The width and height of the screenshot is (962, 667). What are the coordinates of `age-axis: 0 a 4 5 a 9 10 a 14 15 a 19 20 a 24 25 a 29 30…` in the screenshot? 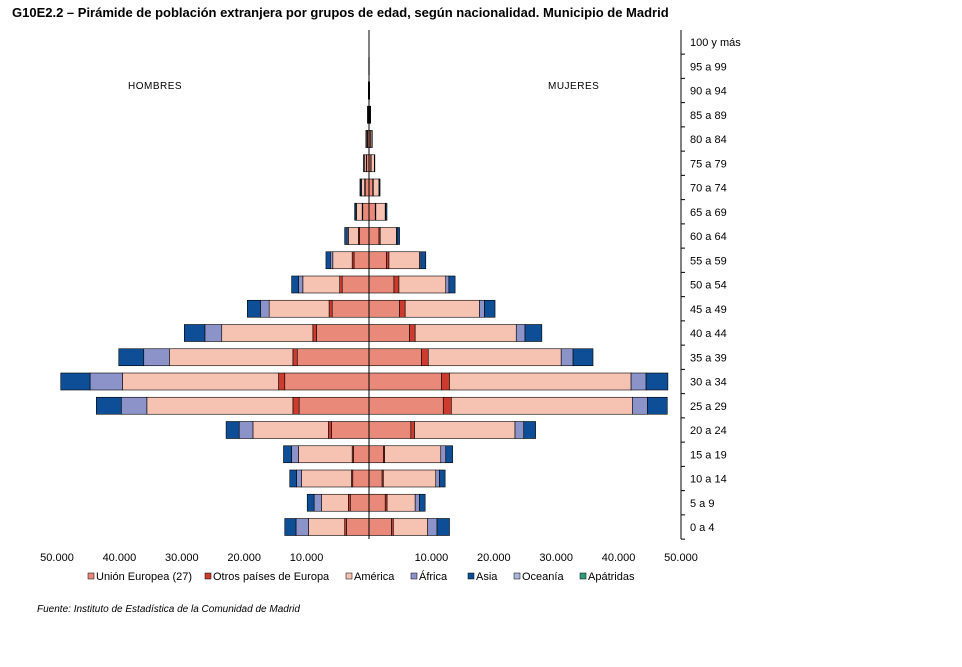 It's located at (711, 288).